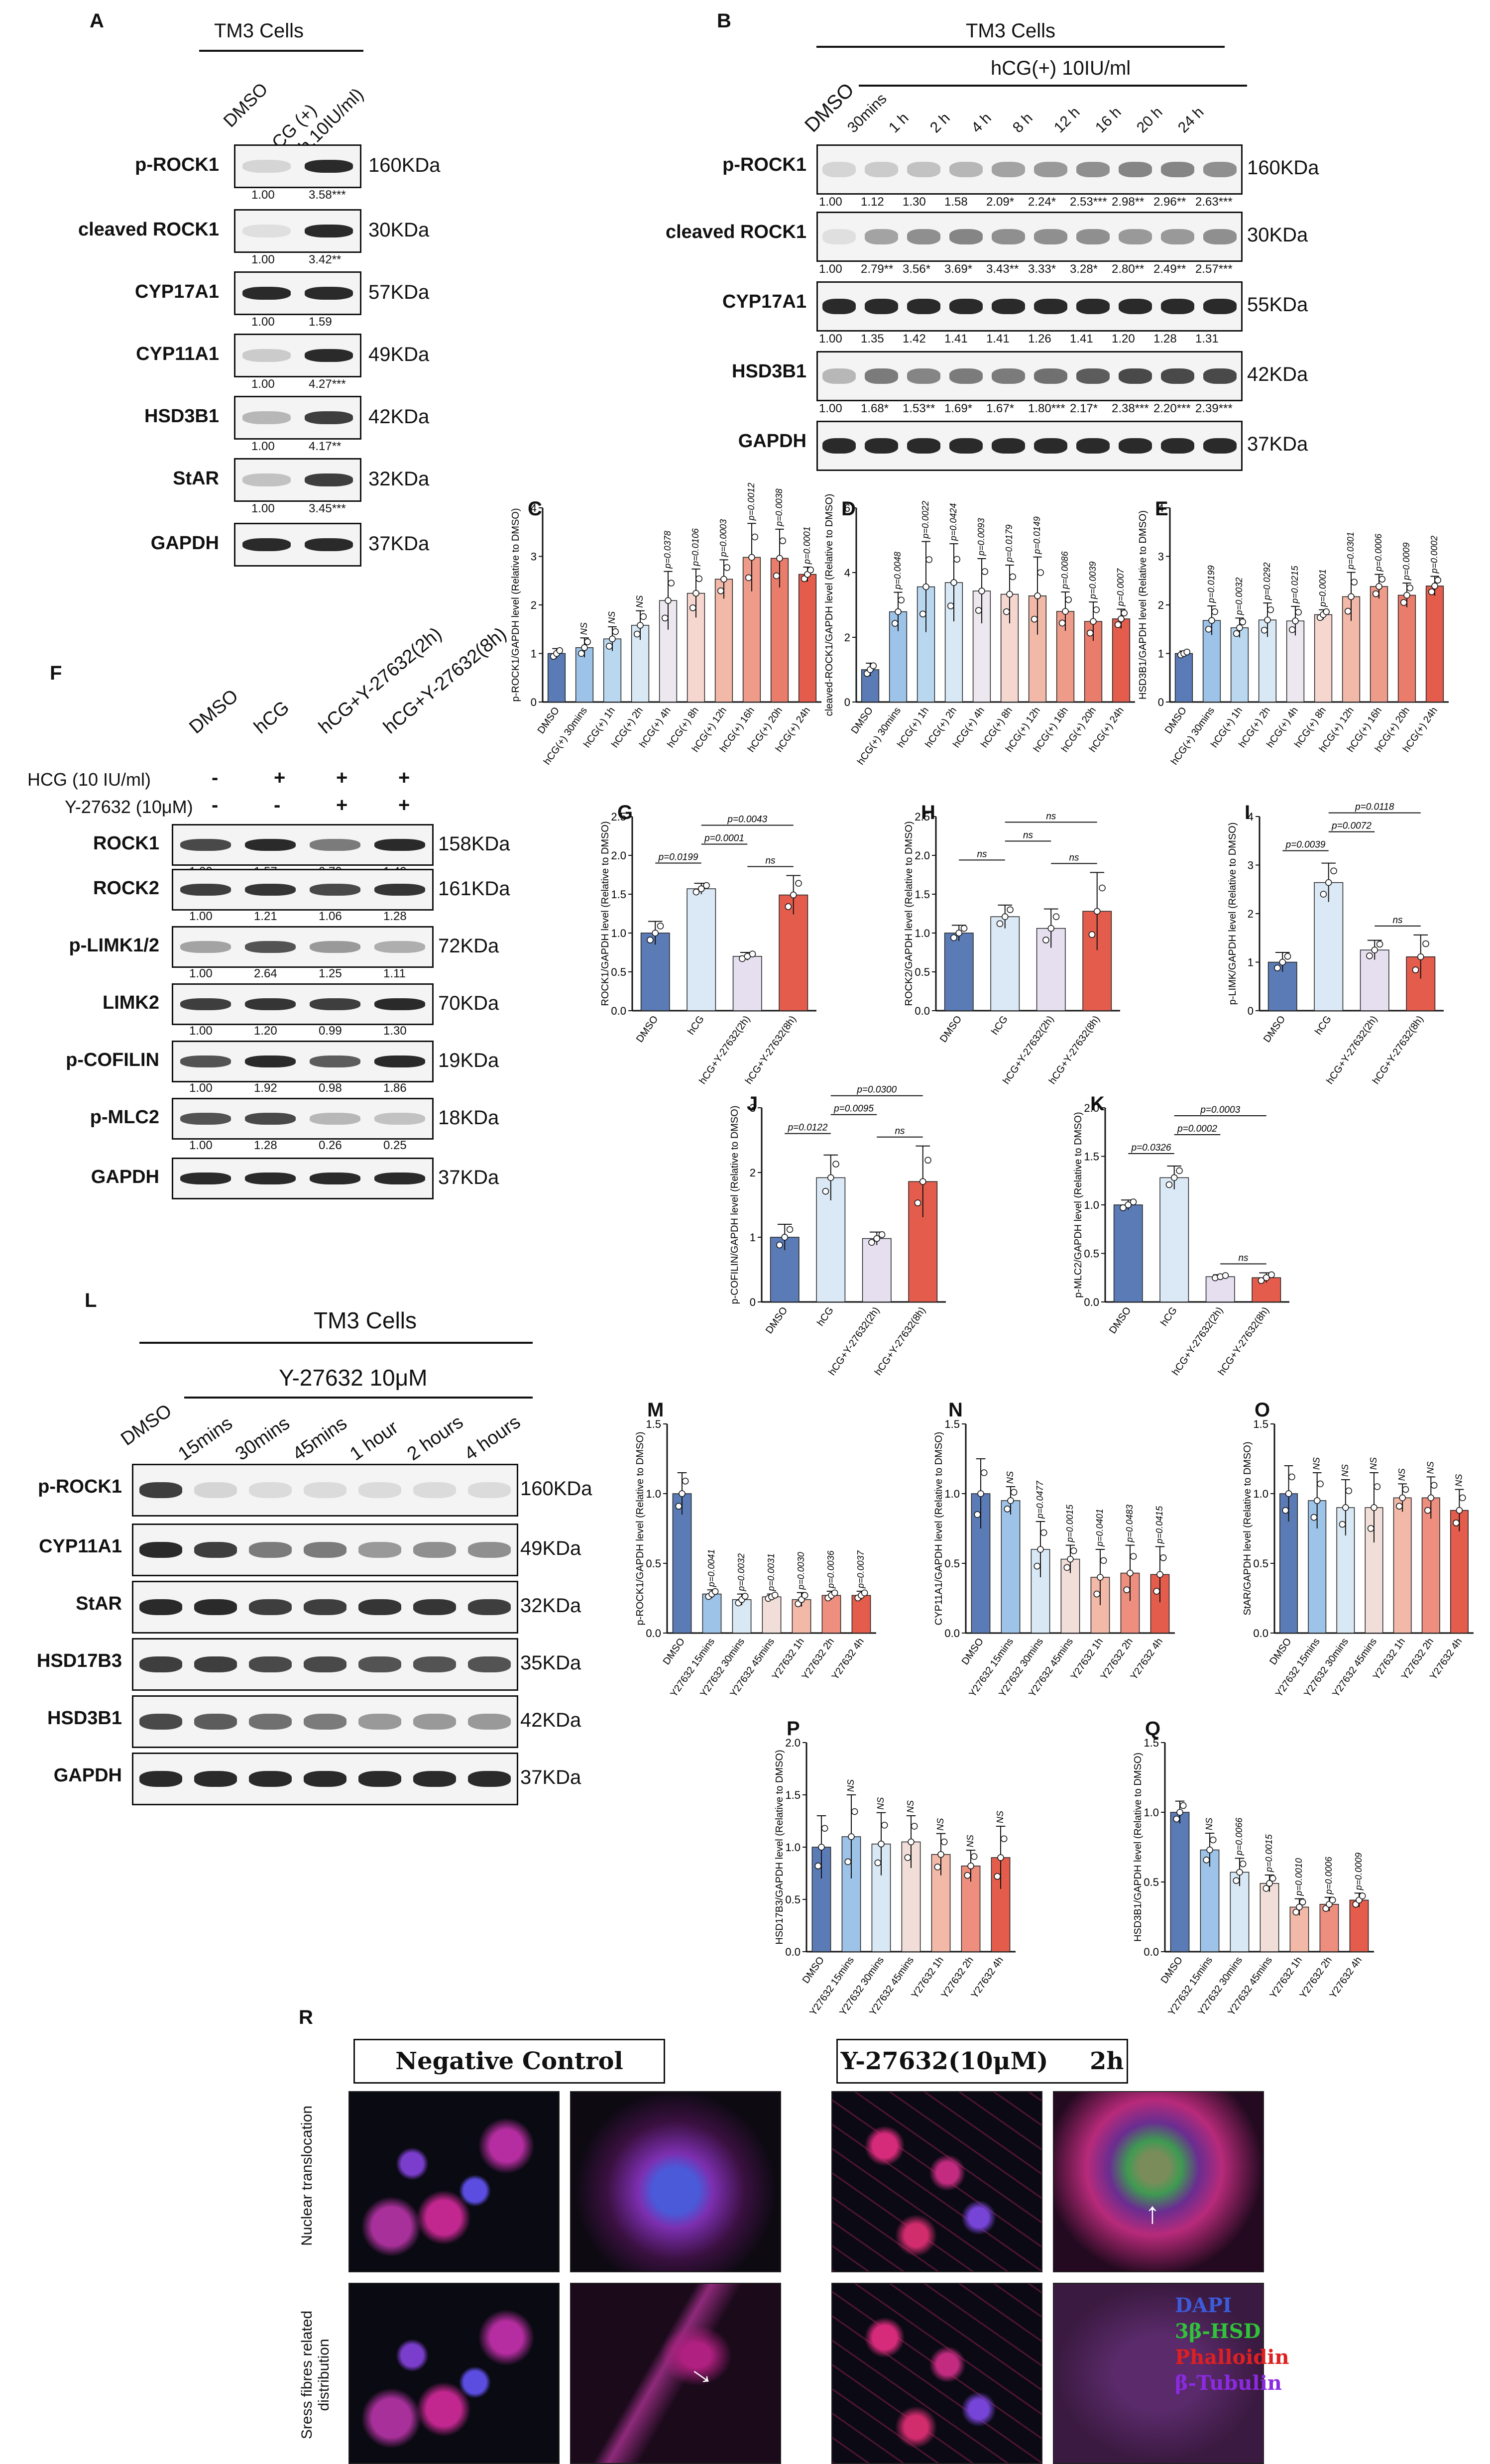 The width and height of the screenshot is (1490, 2464). I want to click on panel-label-G: G, so click(625, 812).